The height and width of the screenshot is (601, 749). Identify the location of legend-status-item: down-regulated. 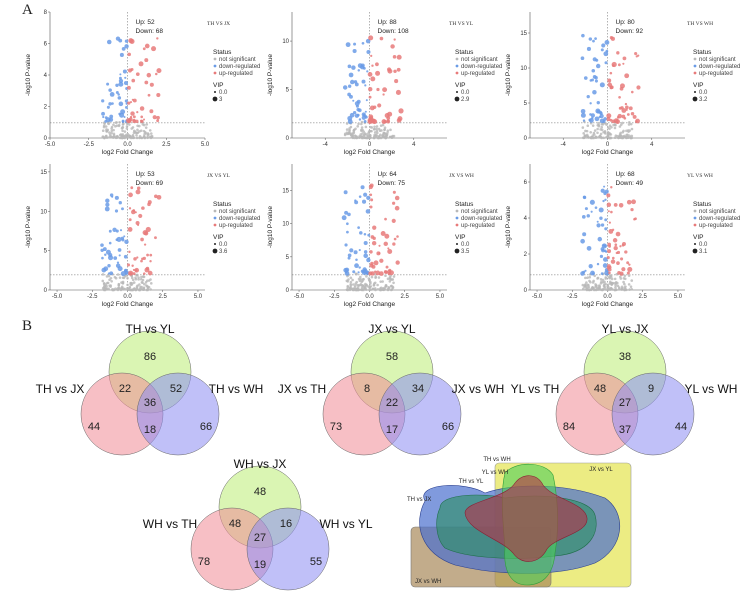
(719, 67).